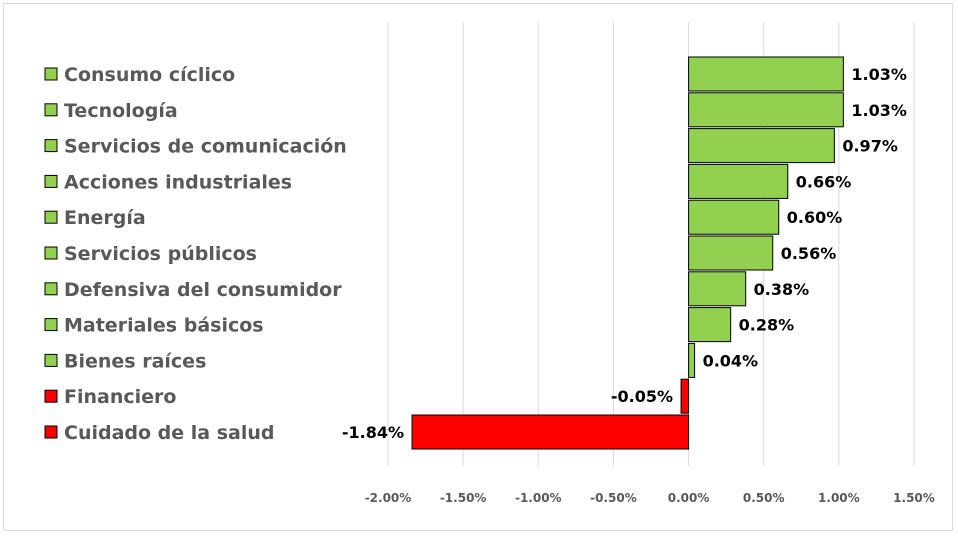  What do you see at coordinates (178, 182) in the screenshot?
I see `legend-label: Acciones industriales` at bounding box center [178, 182].